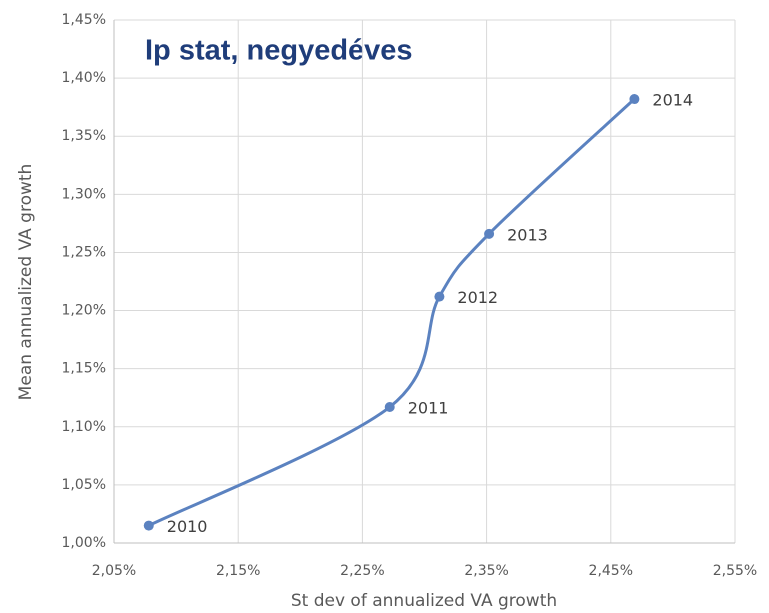 Image resolution: width=769 pixels, height=613 pixels. Describe the element at coordinates (26, 282) in the screenshot. I see `y-axis-label: Mean annualized VA growth` at that location.